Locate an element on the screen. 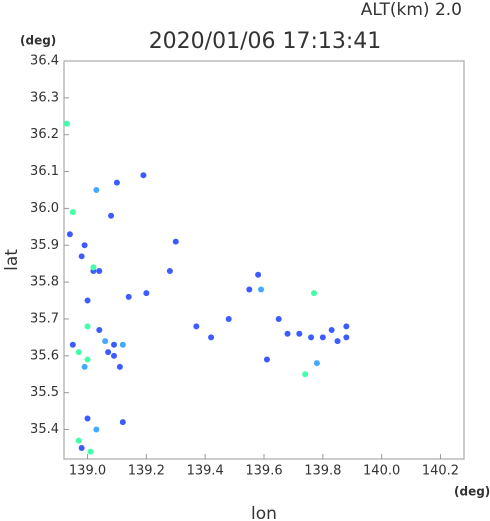 This screenshot has width=490, height=521. x-tick-label: 140.2 is located at coordinates (440, 471).